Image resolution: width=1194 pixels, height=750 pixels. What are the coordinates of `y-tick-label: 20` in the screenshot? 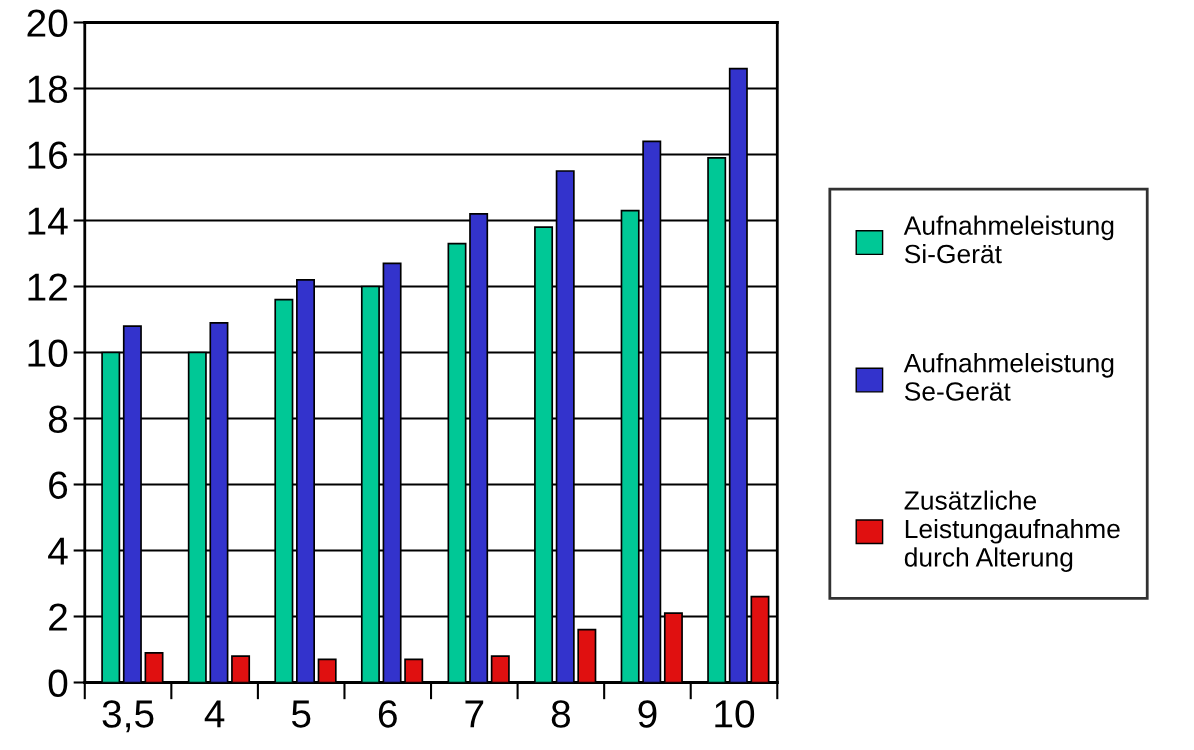 It's located at (47, 23).